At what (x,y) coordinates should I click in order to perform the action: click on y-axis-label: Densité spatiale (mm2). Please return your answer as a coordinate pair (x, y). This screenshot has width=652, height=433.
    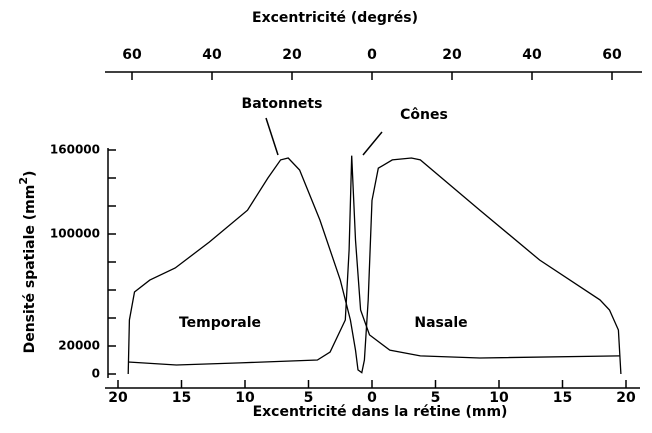
    Looking at the image, I should click on (27, 262).